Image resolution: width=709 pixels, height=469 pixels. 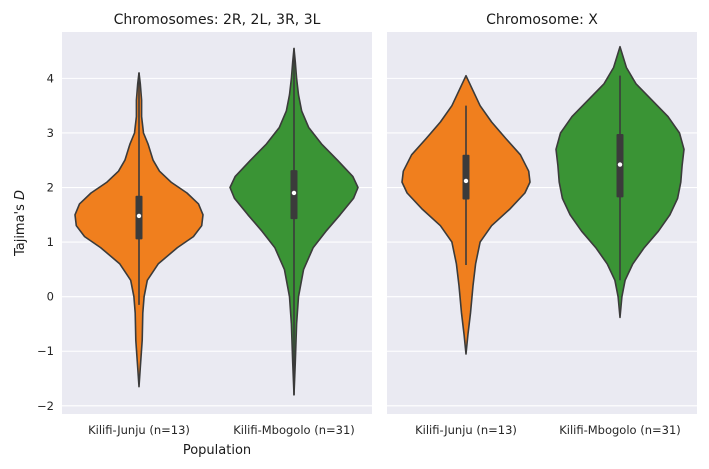 I want to click on y-tick-label-2: 2, so click(x=50, y=188).